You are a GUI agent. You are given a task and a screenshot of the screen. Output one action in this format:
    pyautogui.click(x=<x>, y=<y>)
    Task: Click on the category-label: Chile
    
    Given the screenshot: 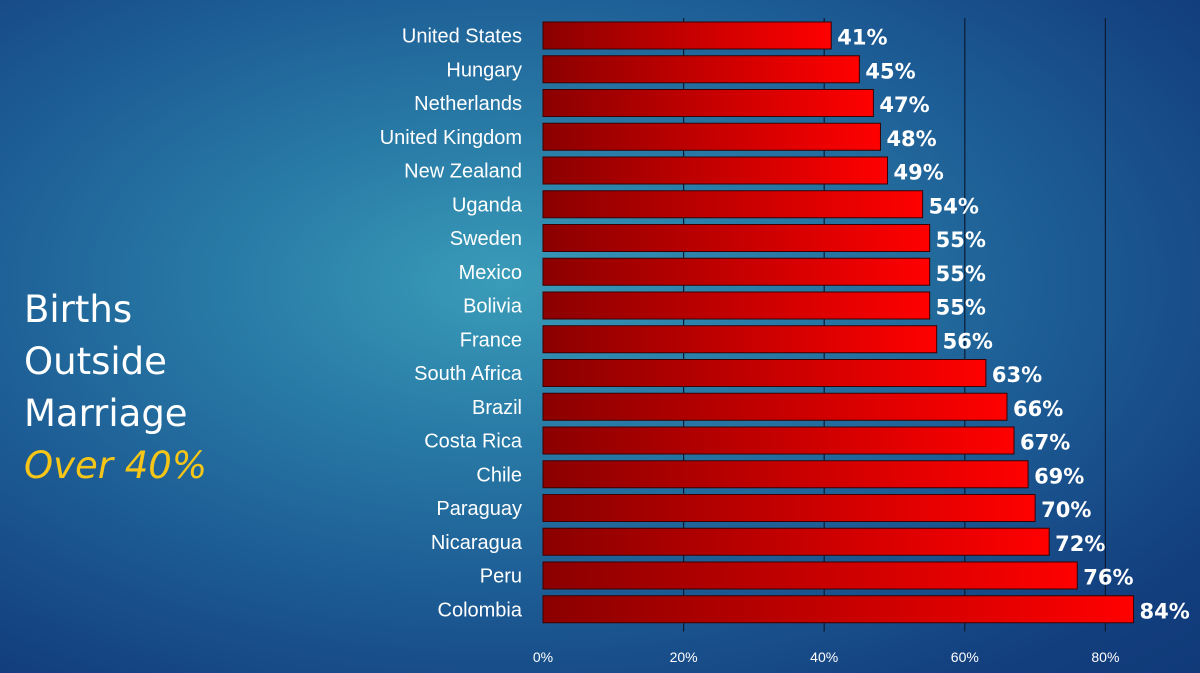 What is the action you would take?
    pyautogui.click(x=499, y=475)
    